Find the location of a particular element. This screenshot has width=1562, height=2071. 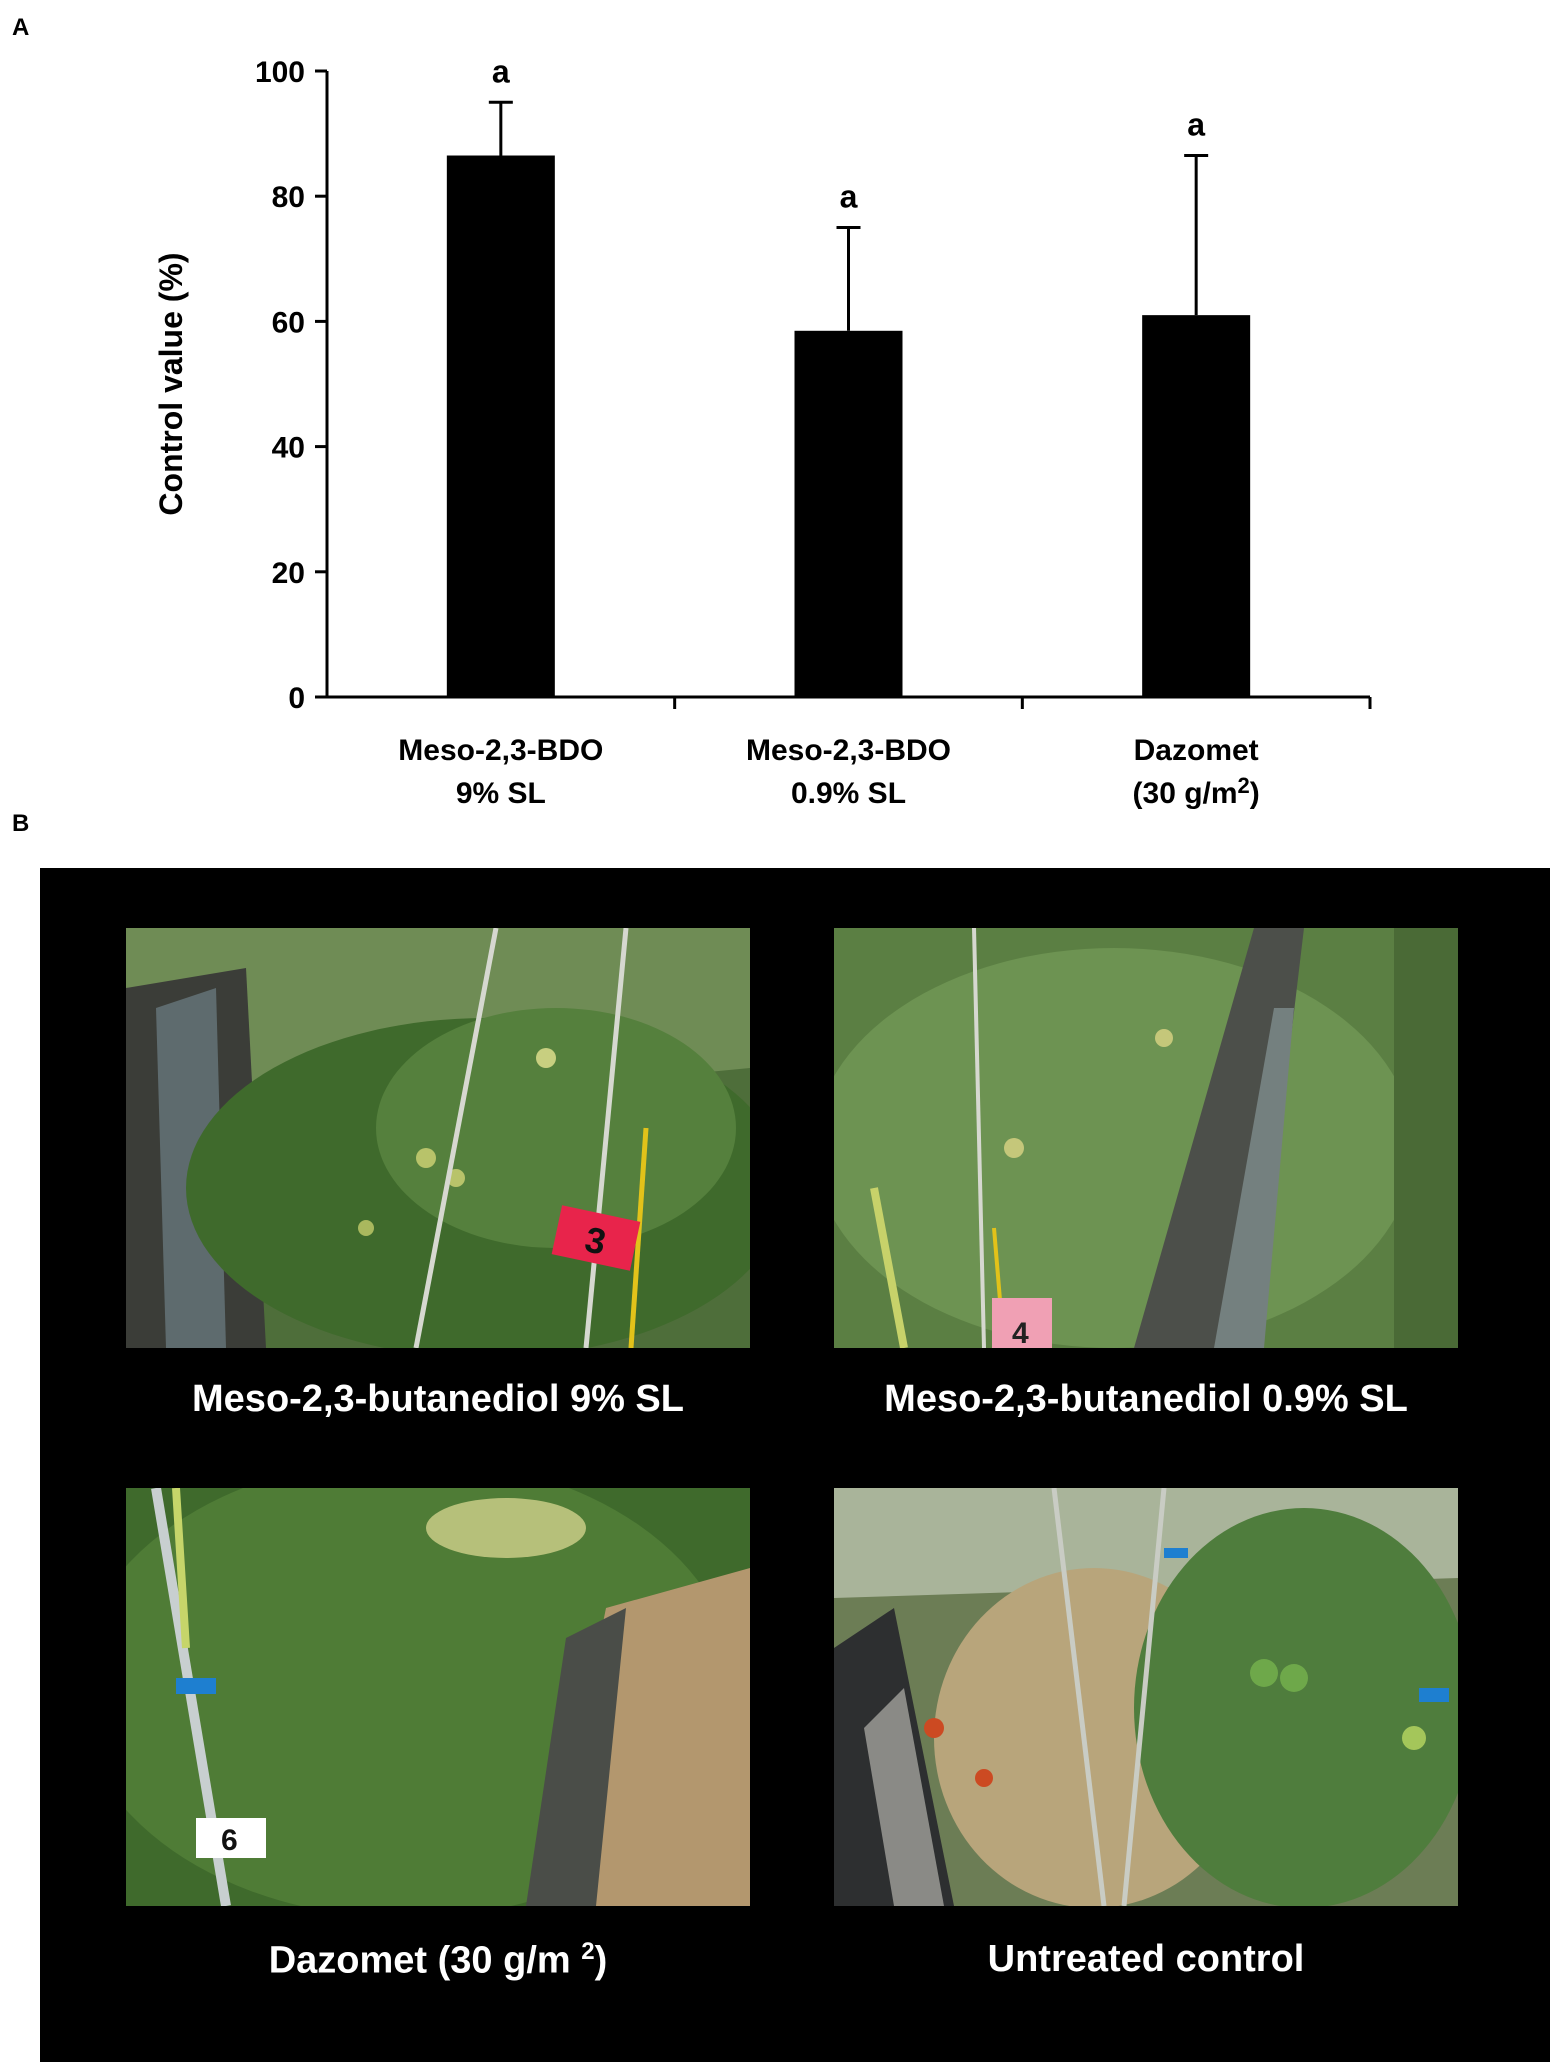

caption-untreated: Untreated control is located at coordinates (1146, 1959).